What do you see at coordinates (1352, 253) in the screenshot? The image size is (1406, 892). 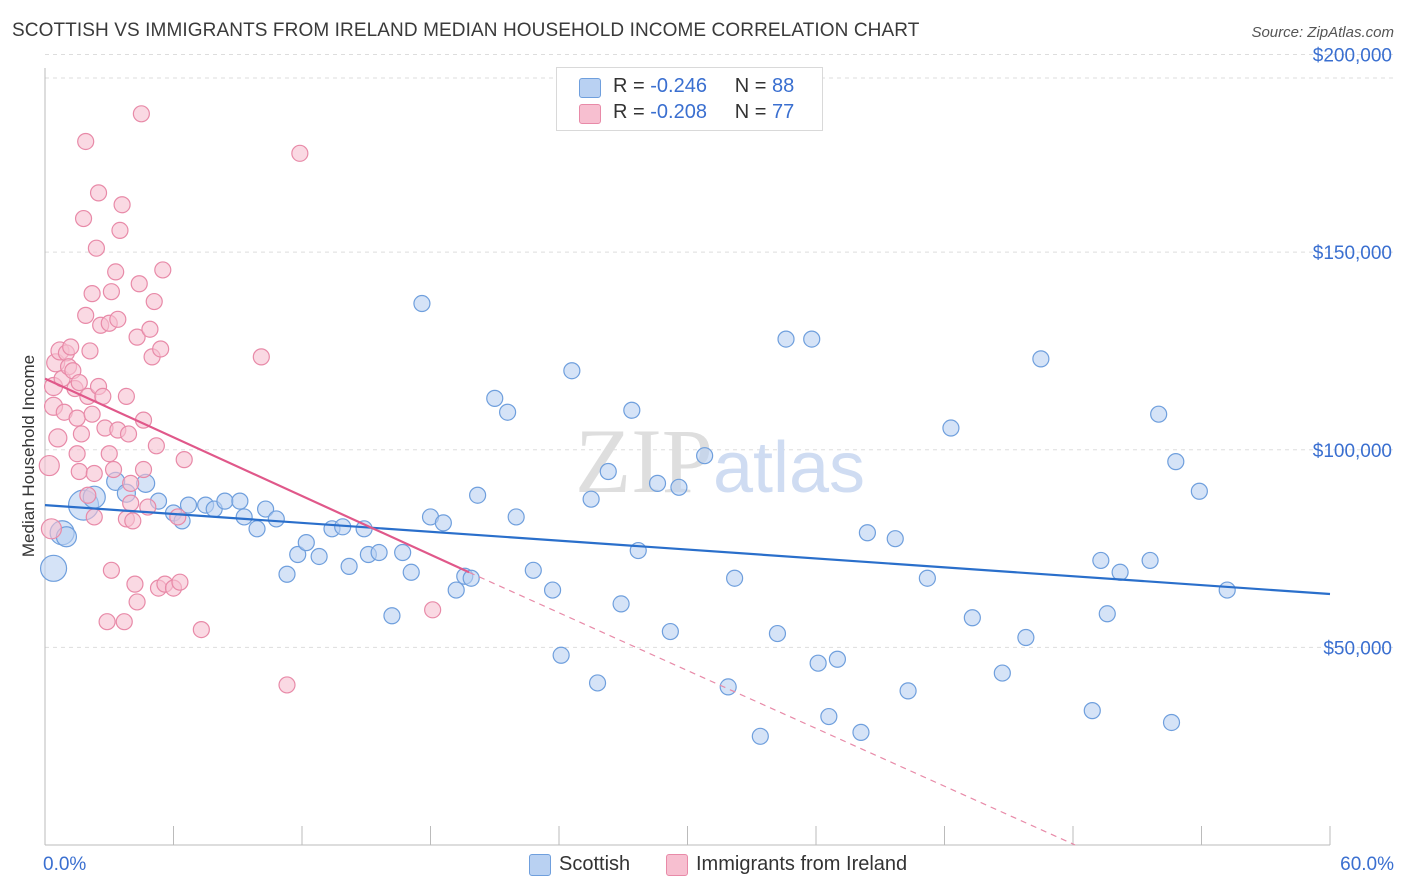 I see `y-tick-label: $150,000` at bounding box center [1352, 253].